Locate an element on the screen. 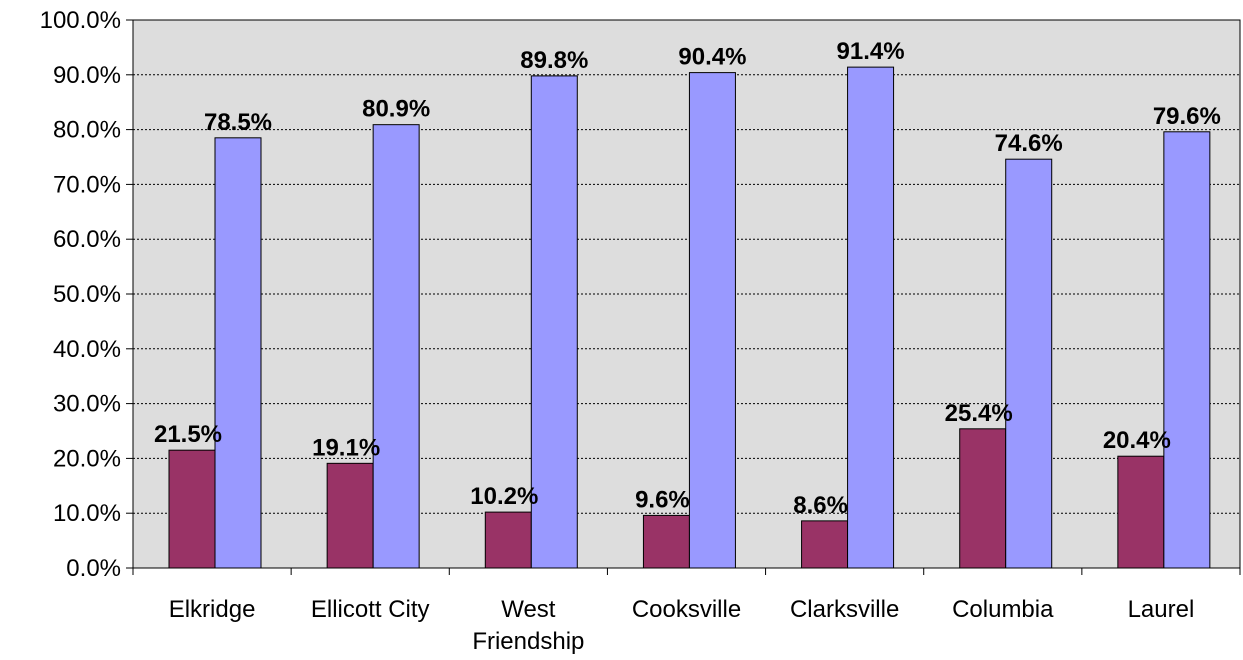  data-label: 74.6% is located at coordinates (1029, 143).